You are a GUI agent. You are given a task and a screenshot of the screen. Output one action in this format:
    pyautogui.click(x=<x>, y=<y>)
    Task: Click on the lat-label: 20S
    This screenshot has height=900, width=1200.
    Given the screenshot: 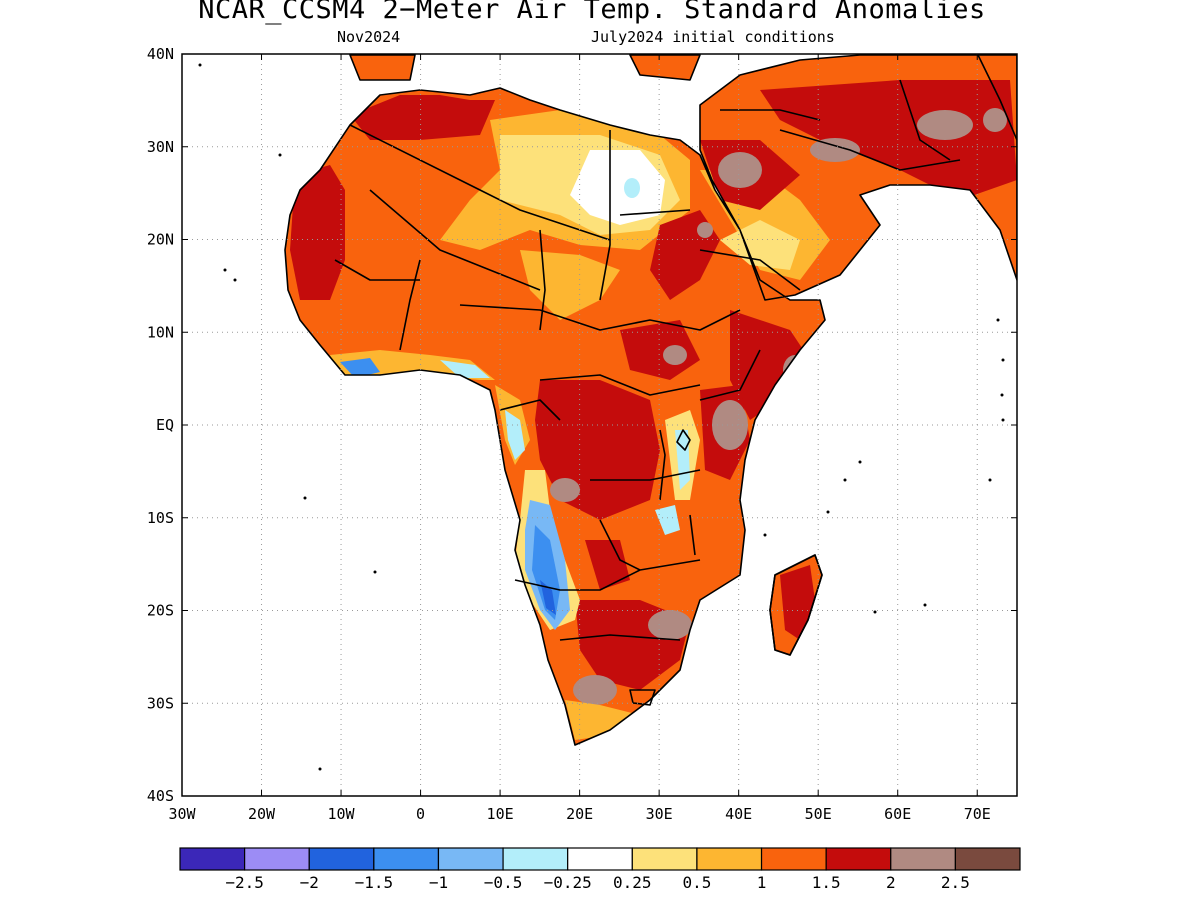 What is the action you would take?
    pyautogui.click(x=160, y=611)
    